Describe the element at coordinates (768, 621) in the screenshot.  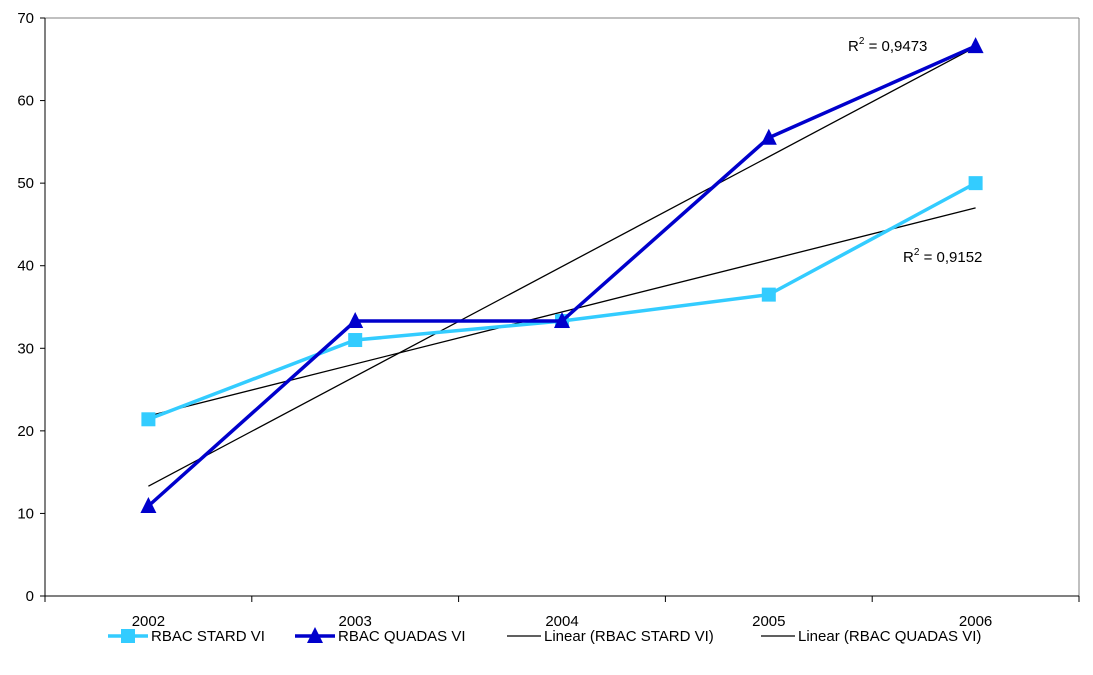
I see `x-tick-label: 2005` at that location.